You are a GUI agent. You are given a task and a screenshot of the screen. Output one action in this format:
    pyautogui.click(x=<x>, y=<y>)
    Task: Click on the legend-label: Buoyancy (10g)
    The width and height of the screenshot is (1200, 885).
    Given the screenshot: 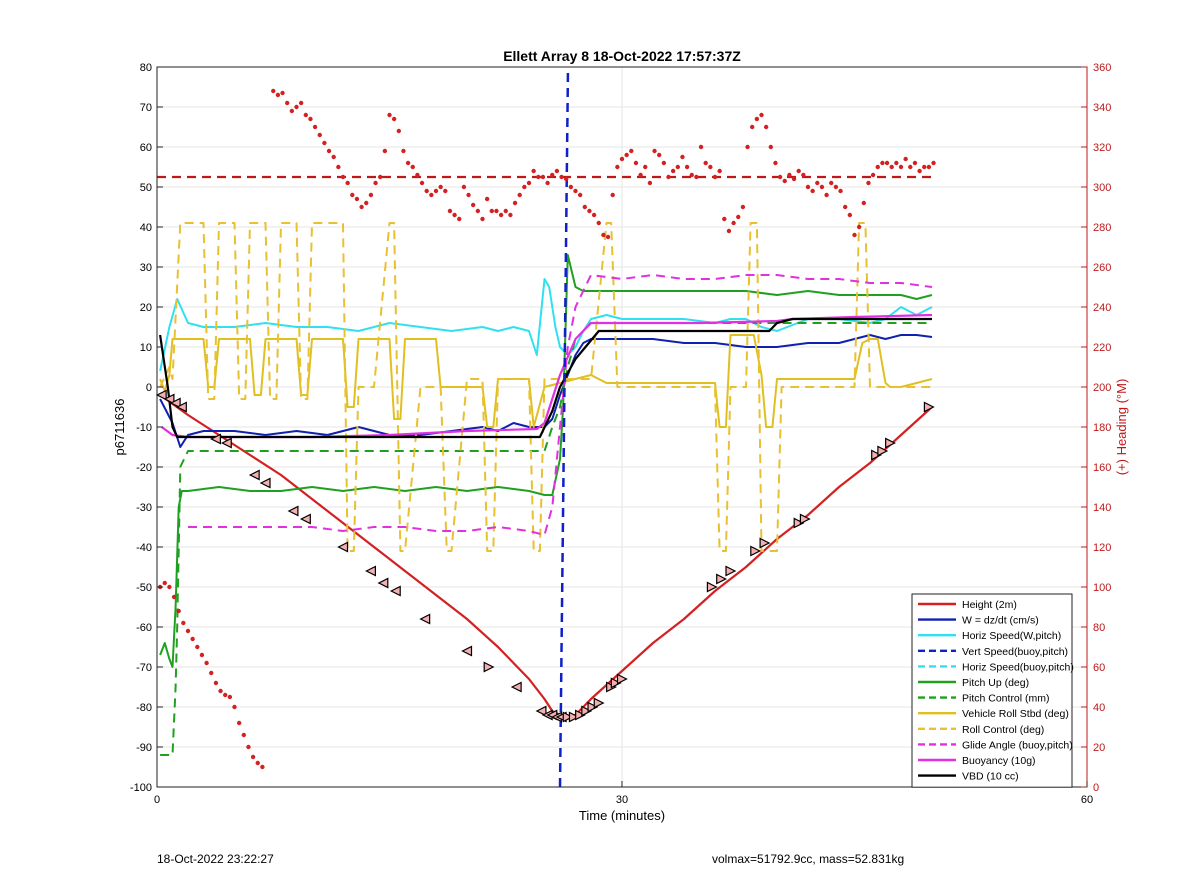 What is the action you would take?
    pyautogui.click(x=999, y=761)
    